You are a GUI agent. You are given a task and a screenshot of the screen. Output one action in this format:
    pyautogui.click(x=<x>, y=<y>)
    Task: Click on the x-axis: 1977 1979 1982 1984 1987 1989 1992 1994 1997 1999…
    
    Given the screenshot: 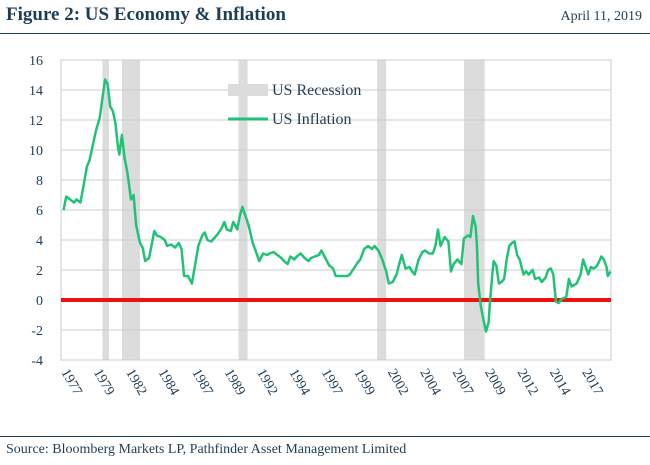 What is the action you would take?
    pyautogui.click(x=332, y=383)
    